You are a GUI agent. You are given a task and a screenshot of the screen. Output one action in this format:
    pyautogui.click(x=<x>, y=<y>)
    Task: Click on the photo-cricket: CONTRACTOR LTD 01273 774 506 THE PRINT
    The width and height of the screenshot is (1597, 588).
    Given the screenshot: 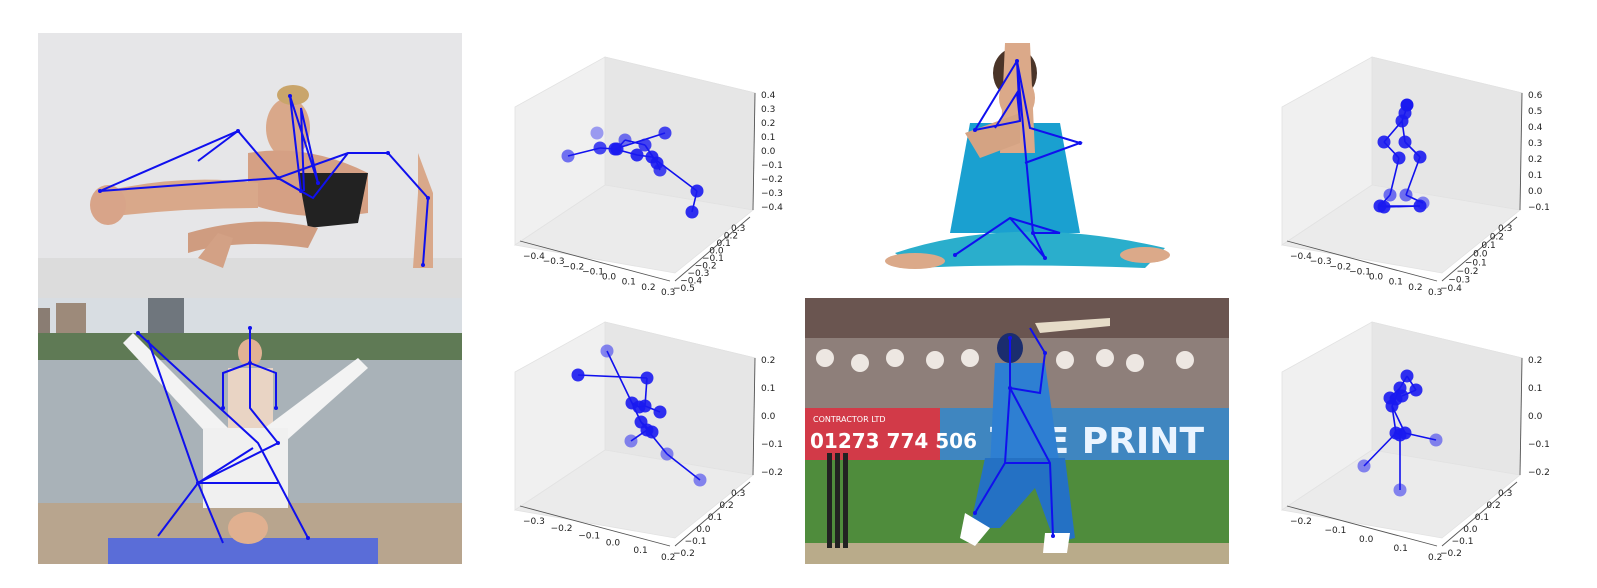 What is the action you would take?
    pyautogui.click(x=1017, y=431)
    